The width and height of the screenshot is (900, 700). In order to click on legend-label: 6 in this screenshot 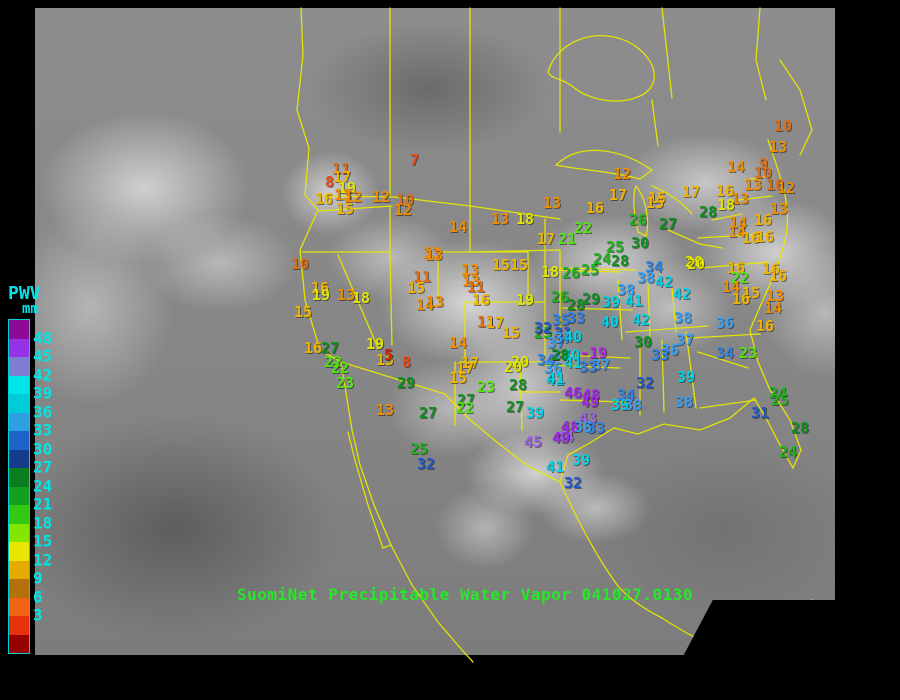, I will do `click(38, 597)`.